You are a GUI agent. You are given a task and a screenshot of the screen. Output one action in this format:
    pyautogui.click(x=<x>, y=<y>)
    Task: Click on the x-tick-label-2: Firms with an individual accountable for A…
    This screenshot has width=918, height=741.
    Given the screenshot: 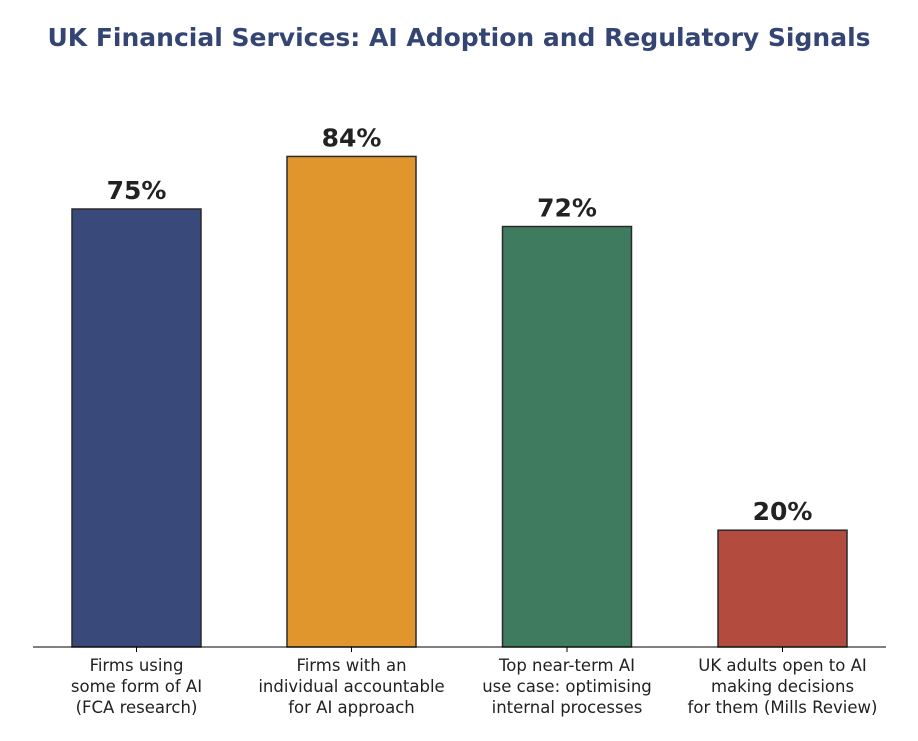 What is the action you would take?
    pyautogui.click(x=351, y=686)
    